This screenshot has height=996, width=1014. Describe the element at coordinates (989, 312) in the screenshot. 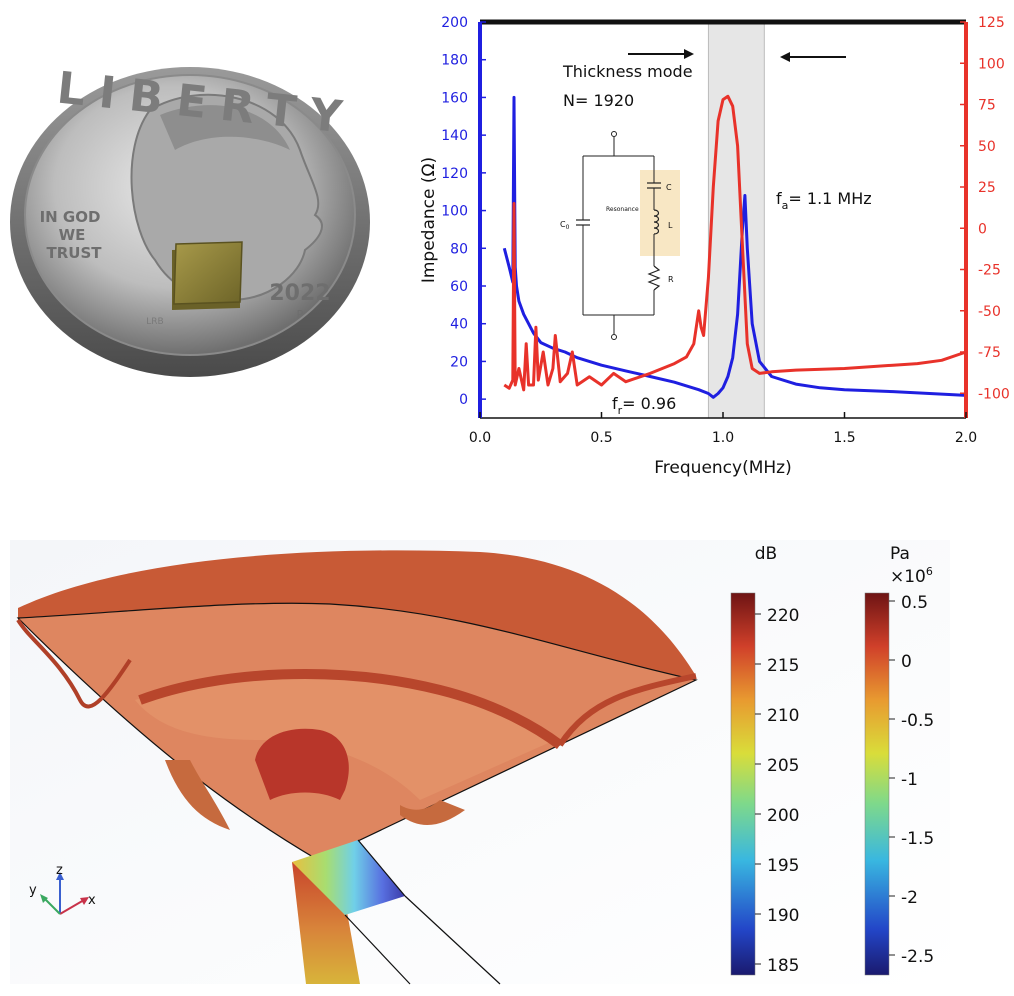

I see `right-tick-label: -50` at that location.